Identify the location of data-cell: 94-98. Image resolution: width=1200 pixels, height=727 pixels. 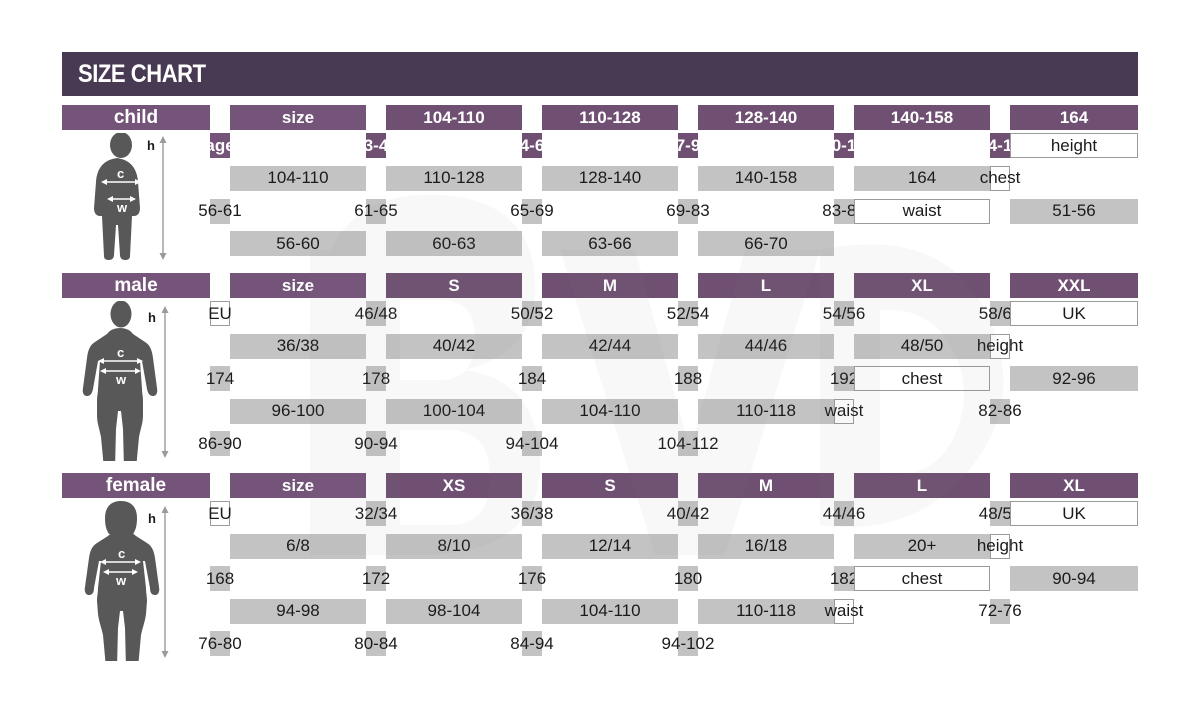
(298, 611).